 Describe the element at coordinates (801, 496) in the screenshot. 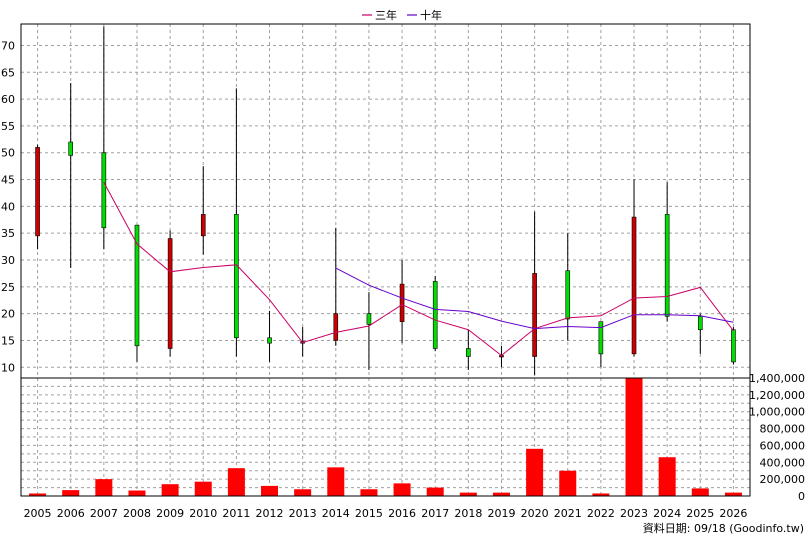

I see `volume-tick-label: 0` at that location.